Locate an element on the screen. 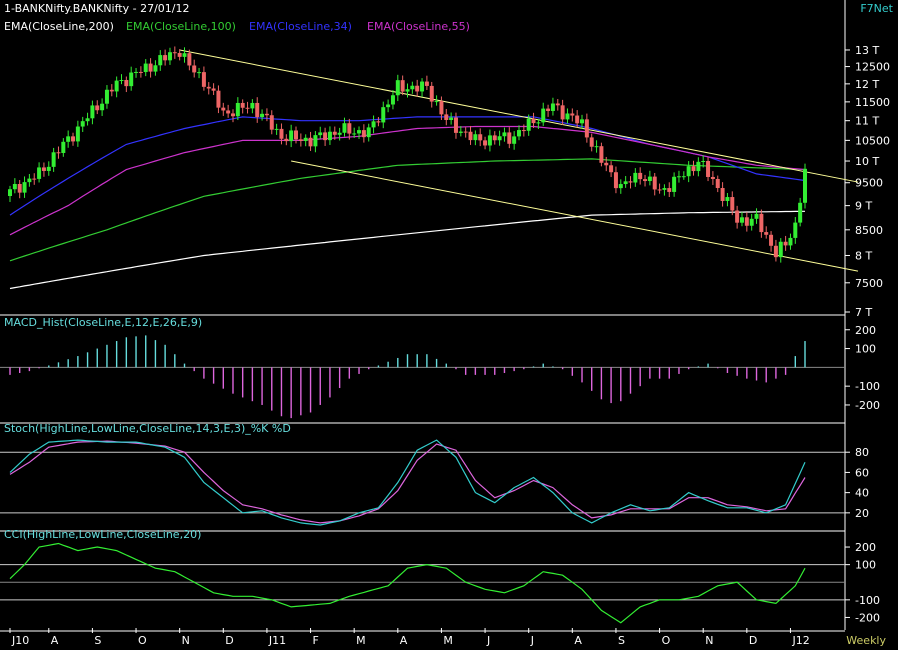 This screenshot has width=898, height=650. x-tick-label: J11 is located at coordinates (277, 640).